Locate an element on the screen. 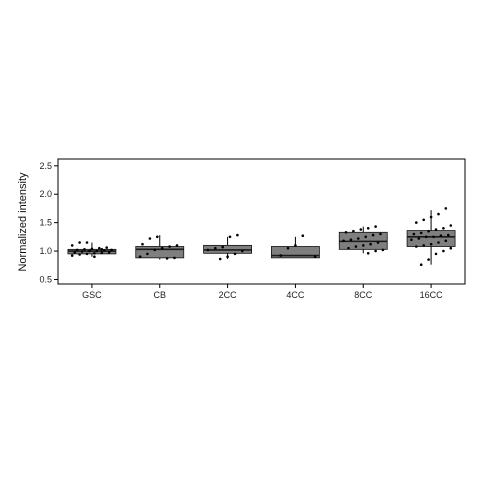  x-tick-label: 16CC is located at coordinates (432, 295).